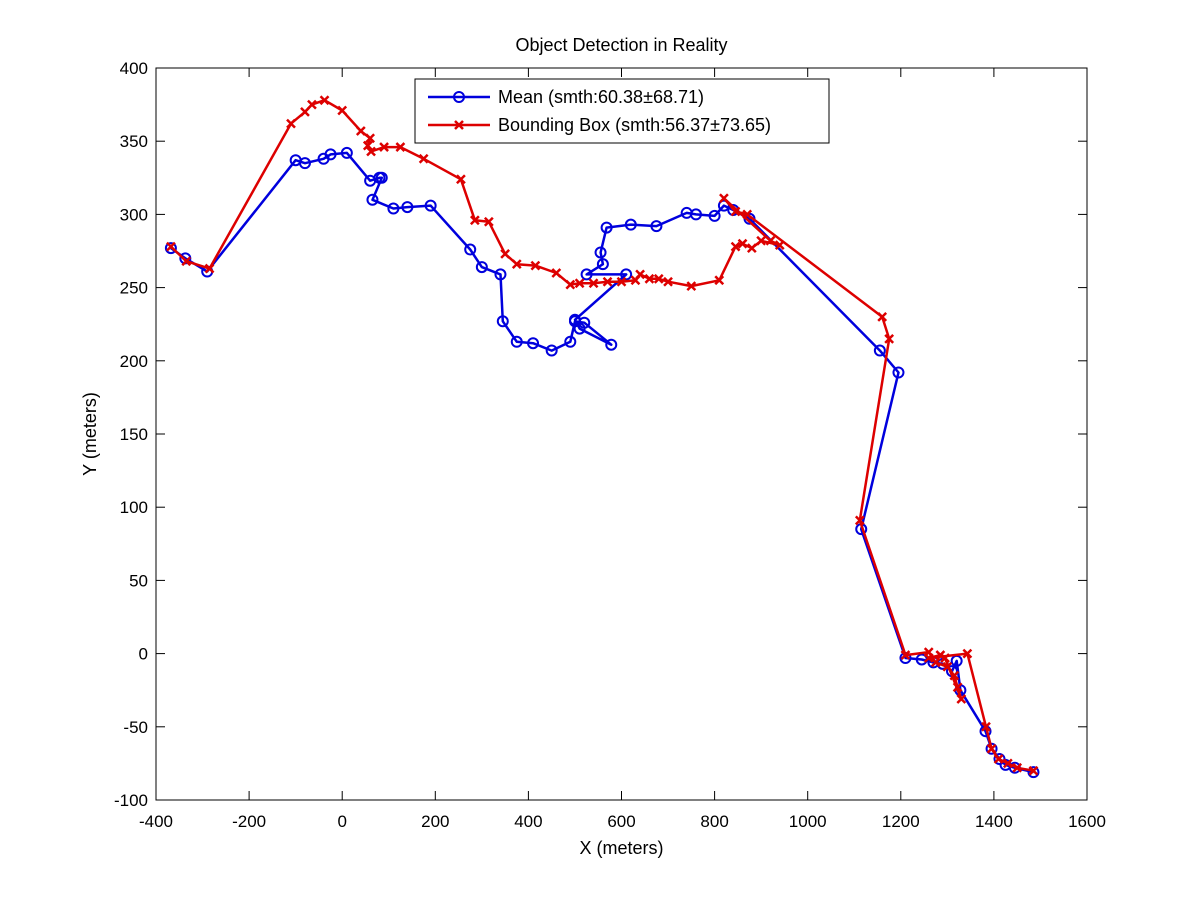 The height and width of the screenshot is (900, 1200). Describe the element at coordinates (131, 800) in the screenshot. I see `y-tick-label: -100` at that location.